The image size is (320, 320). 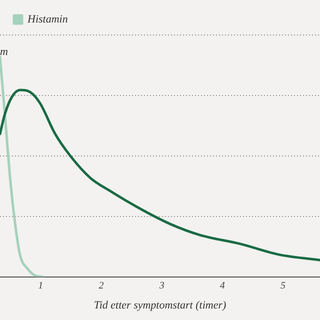 What do you see at coordinates (161, 286) in the screenshot?
I see `x-tick-label: 3` at bounding box center [161, 286].